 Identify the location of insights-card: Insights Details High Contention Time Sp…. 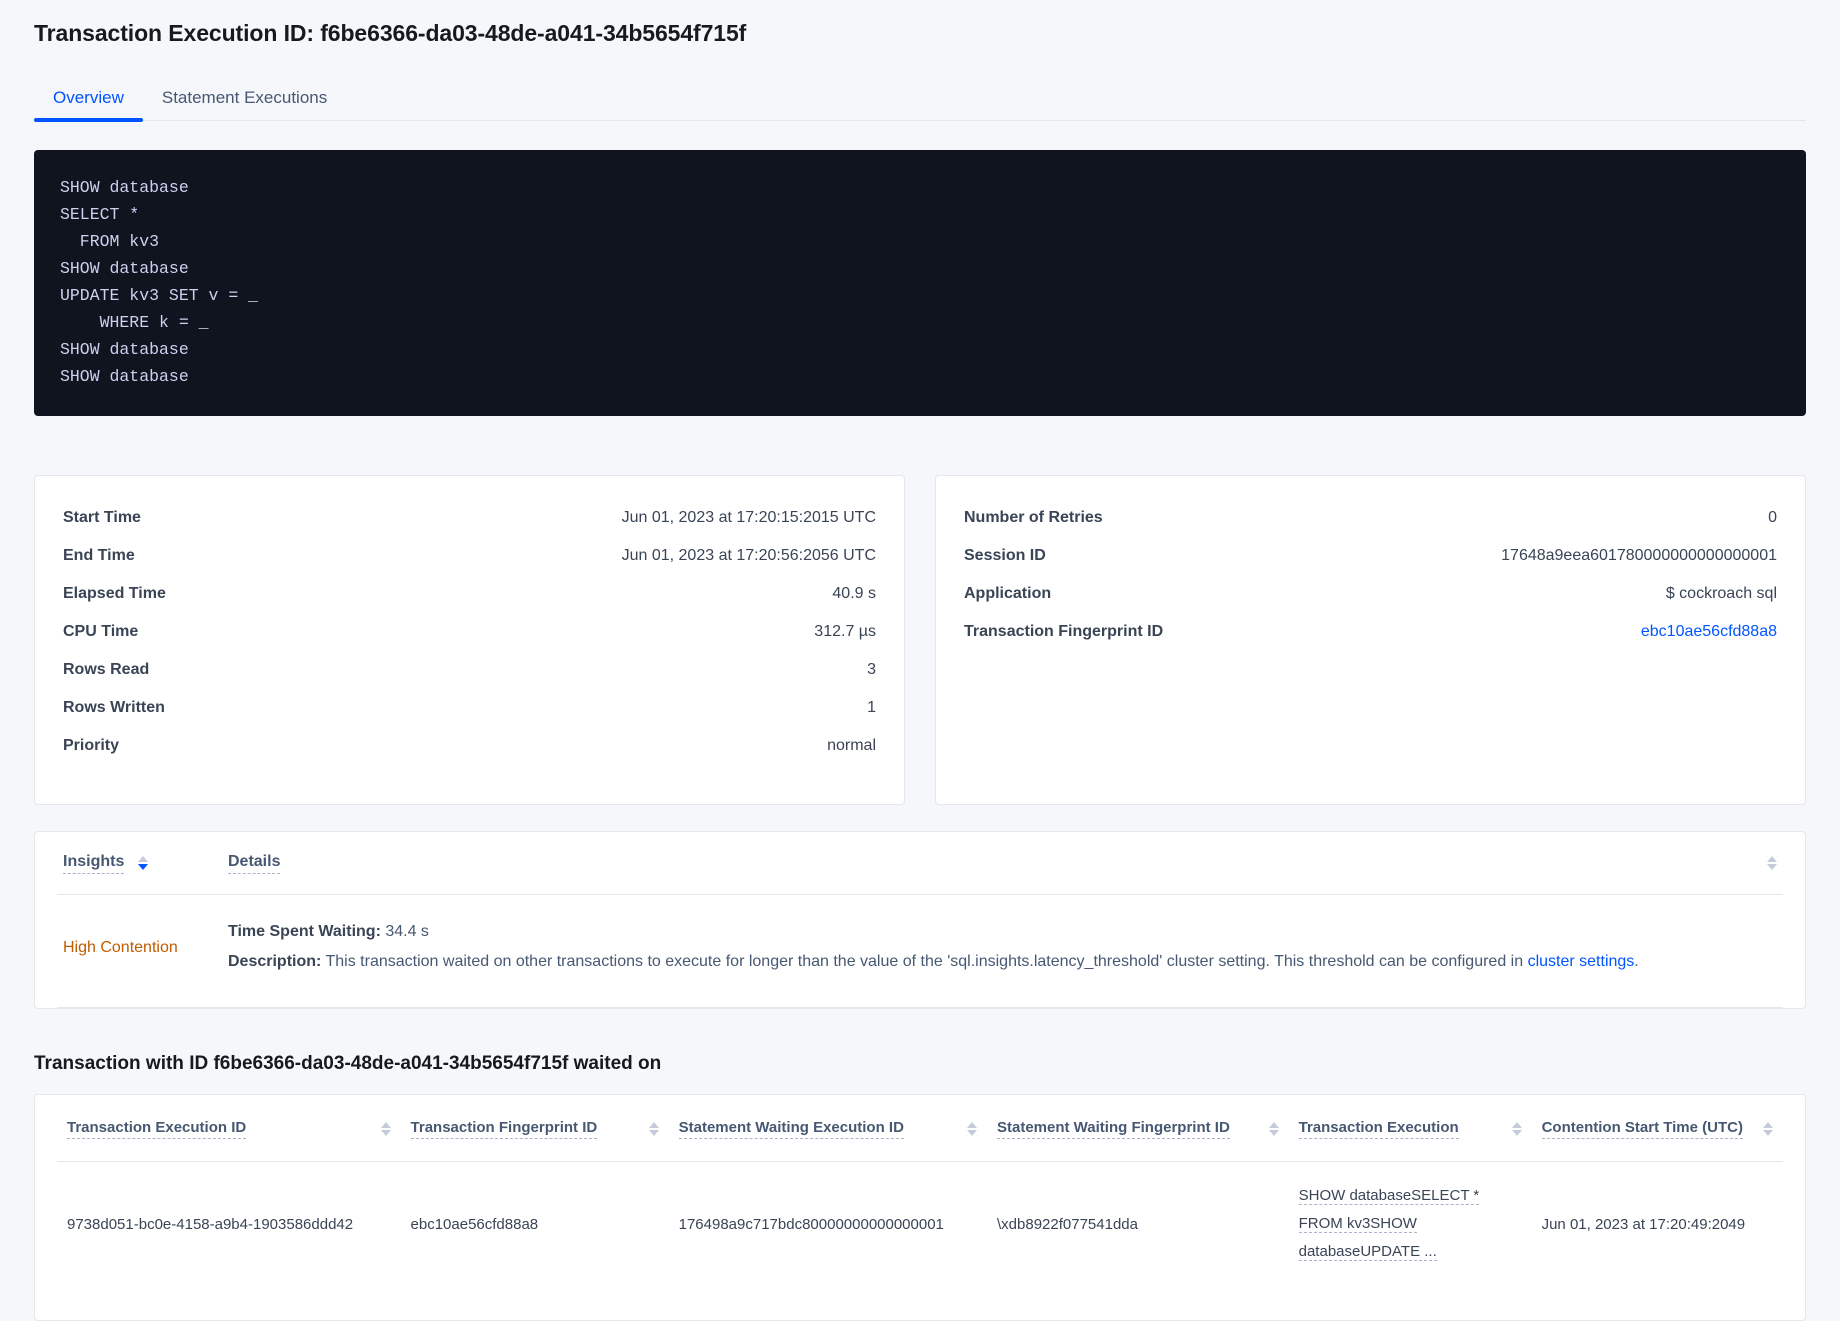
(920, 920).